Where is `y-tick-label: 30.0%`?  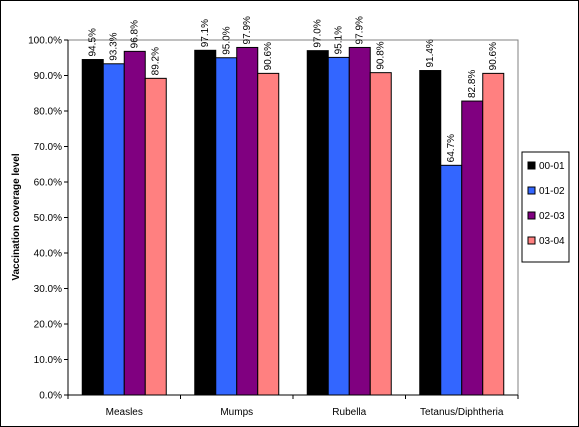 y-tick-label: 30.0% is located at coordinates (48, 289).